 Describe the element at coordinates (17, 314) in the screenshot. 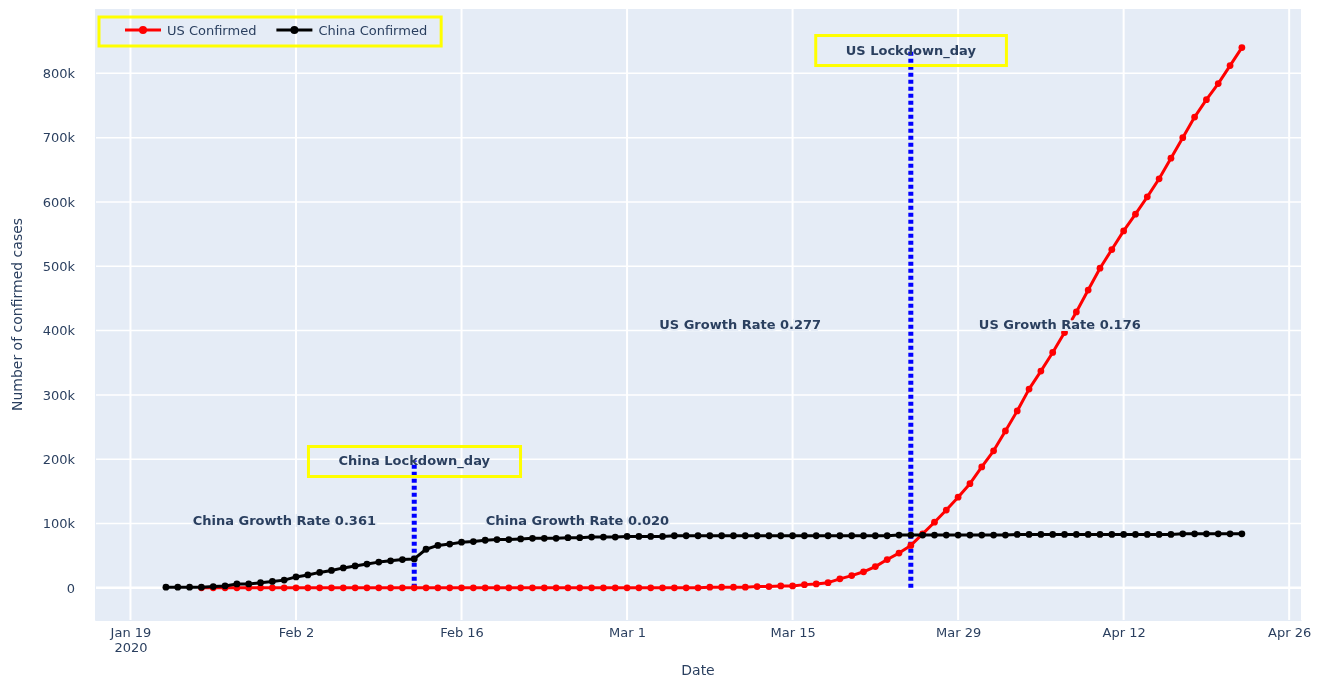

I see `y-axis-title: Number of confirmed cases` at that location.